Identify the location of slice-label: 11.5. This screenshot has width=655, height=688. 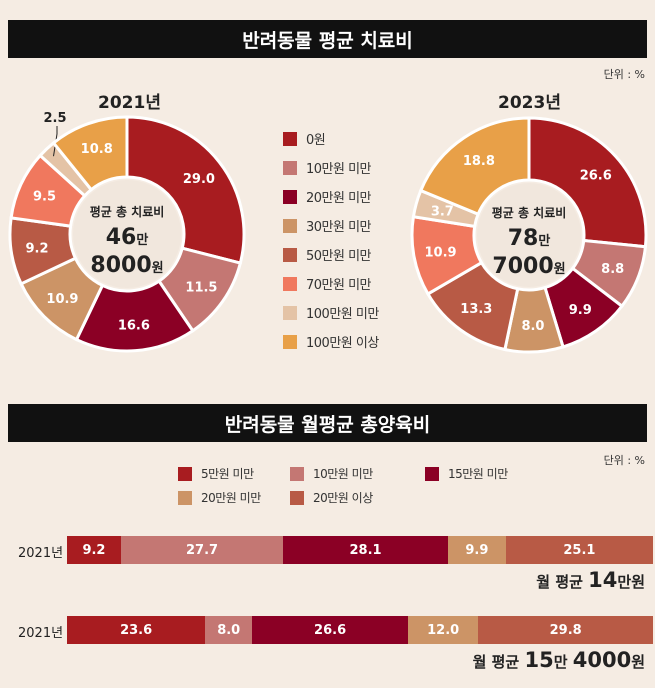
(201, 287).